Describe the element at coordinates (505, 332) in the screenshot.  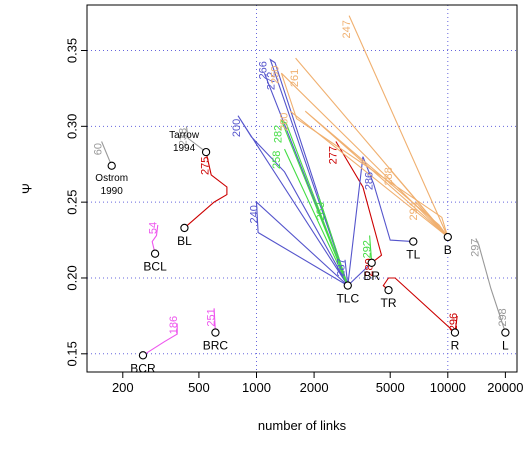
I see `point-L` at that location.